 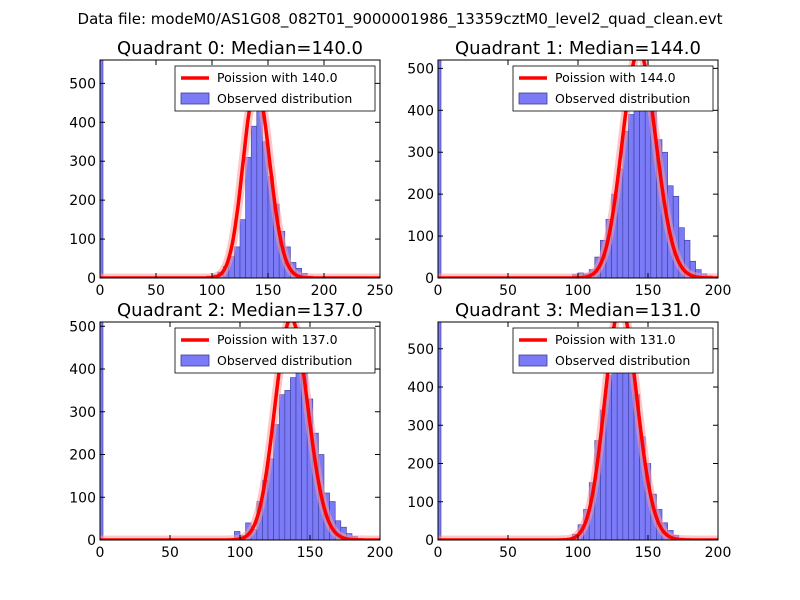 What do you see at coordinates (240, 48) in the screenshot?
I see `quadrant-0-title: Quadrant 0: Median=140.0` at bounding box center [240, 48].